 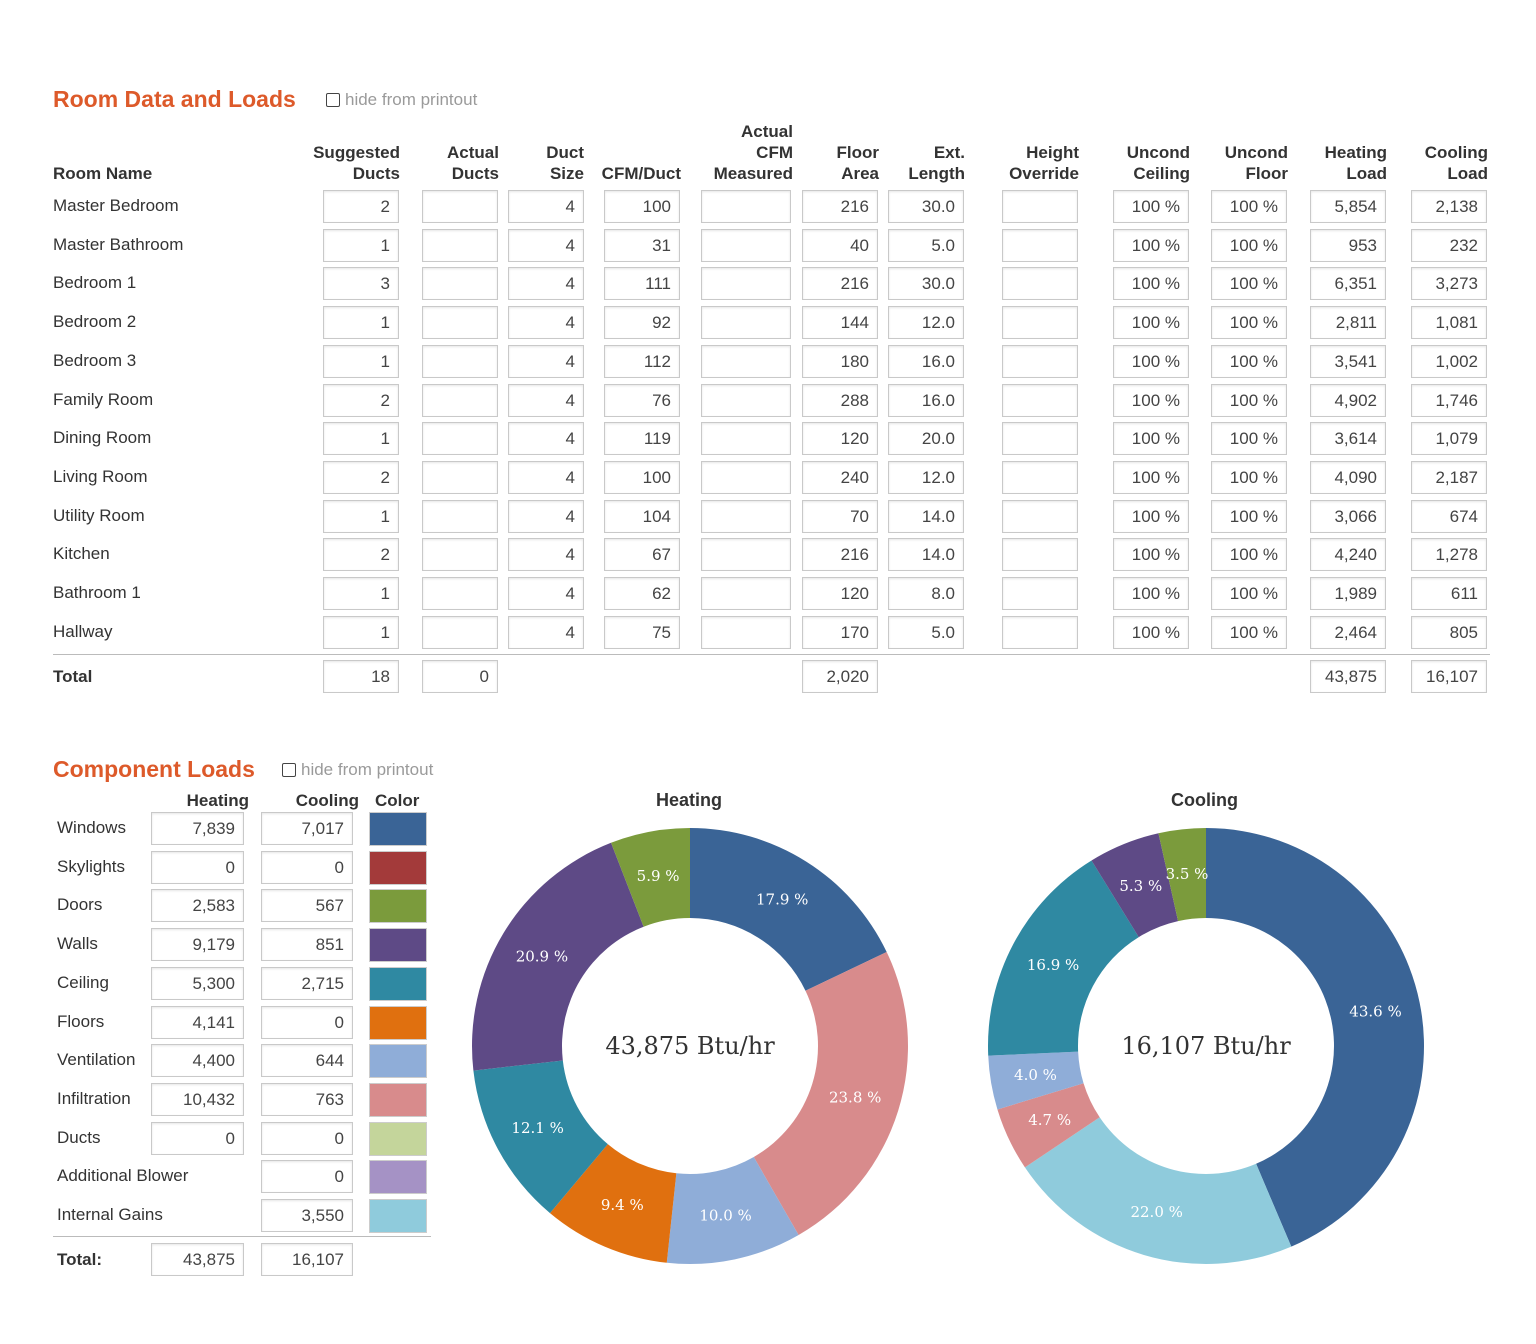 I want to click on room-cooling-input: 2,138, so click(x=1449, y=206).